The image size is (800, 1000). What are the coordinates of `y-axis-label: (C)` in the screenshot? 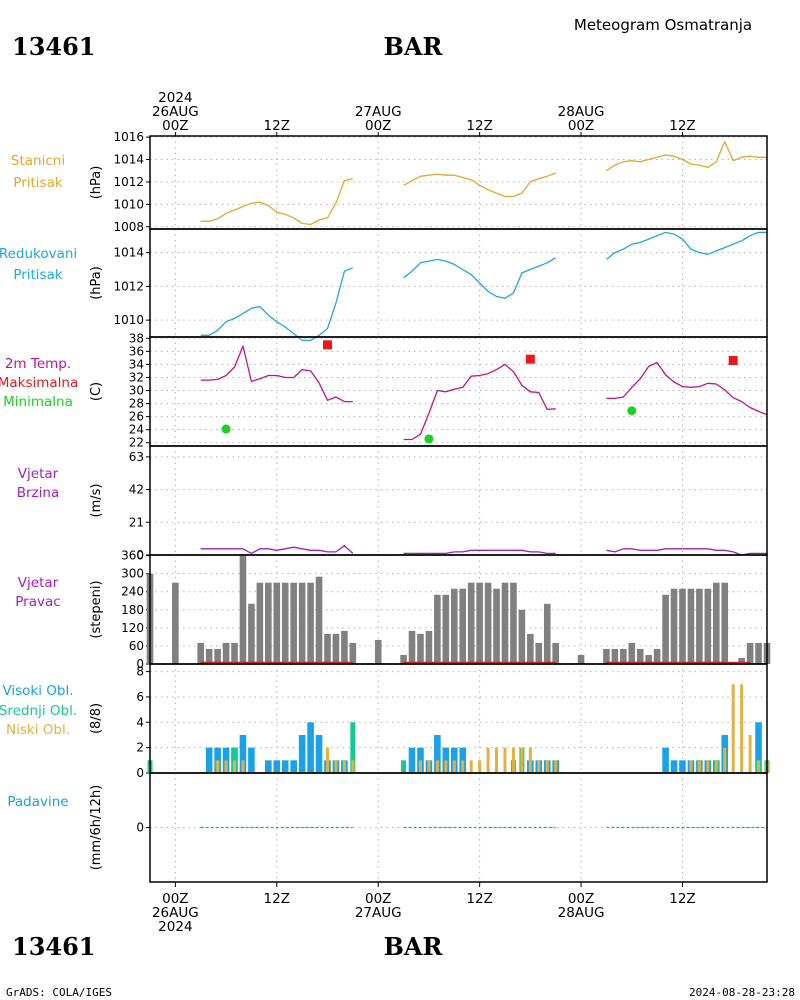 It's located at (96, 391).